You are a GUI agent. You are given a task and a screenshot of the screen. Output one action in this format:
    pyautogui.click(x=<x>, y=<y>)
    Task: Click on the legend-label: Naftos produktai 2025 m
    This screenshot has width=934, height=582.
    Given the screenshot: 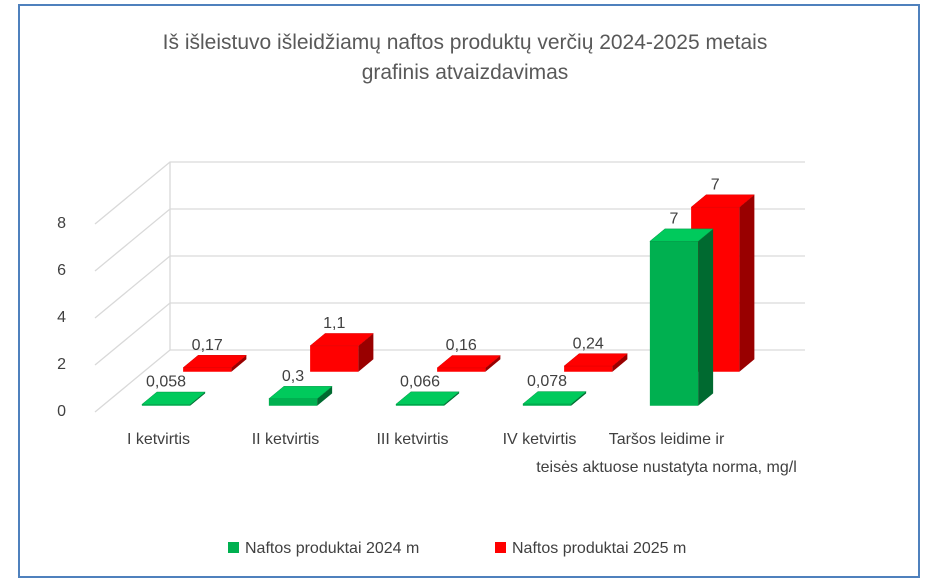 What is the action you would take?
    pyautogui.click(x=599, y=548)
    